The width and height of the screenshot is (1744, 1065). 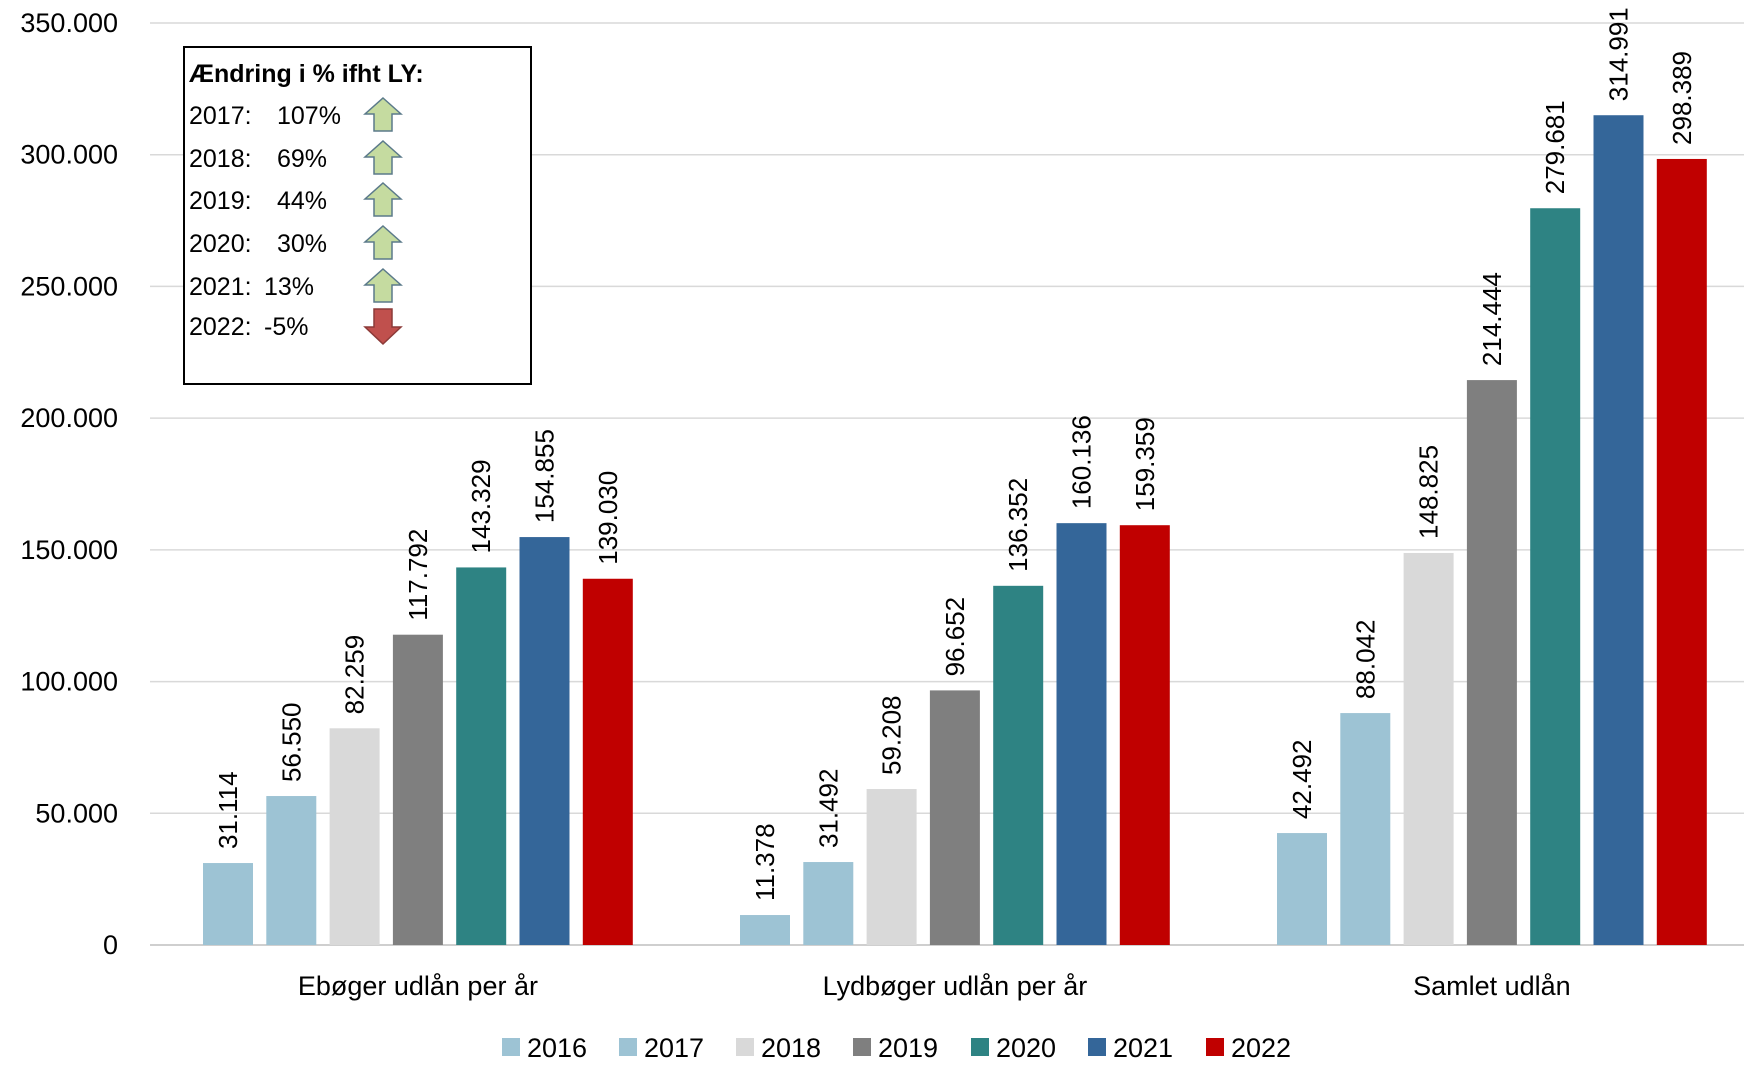 What do you see at coordinates (302, 244) in the screenshot?
I see `annotation-value: 30%` at bounding box center [302, 244].